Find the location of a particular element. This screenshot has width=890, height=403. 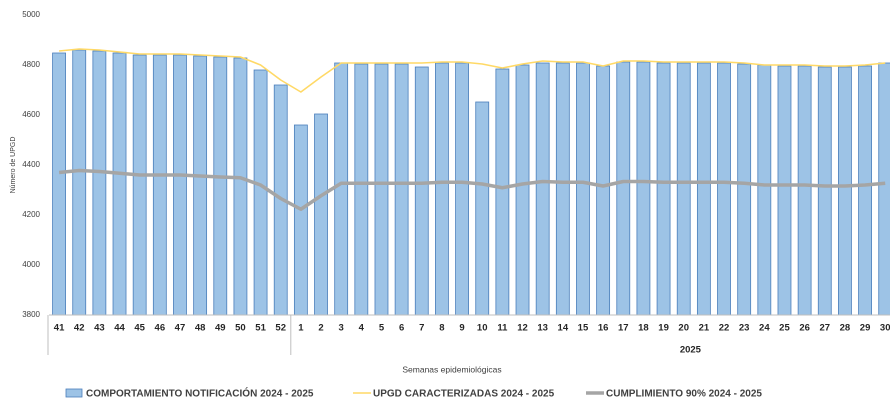

x-tick-label: 45 is located at coordinates (139, 328).